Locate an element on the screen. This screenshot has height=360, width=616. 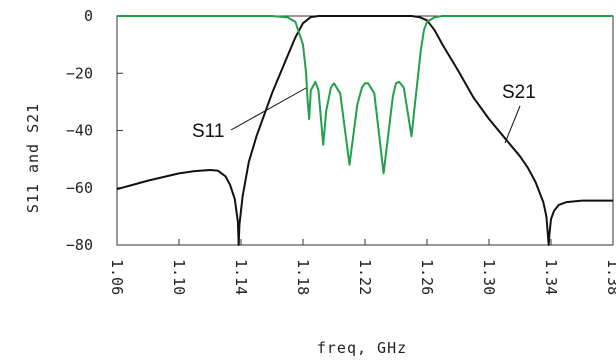
annotation-s11: S11 is located at coordinates (208, 131).